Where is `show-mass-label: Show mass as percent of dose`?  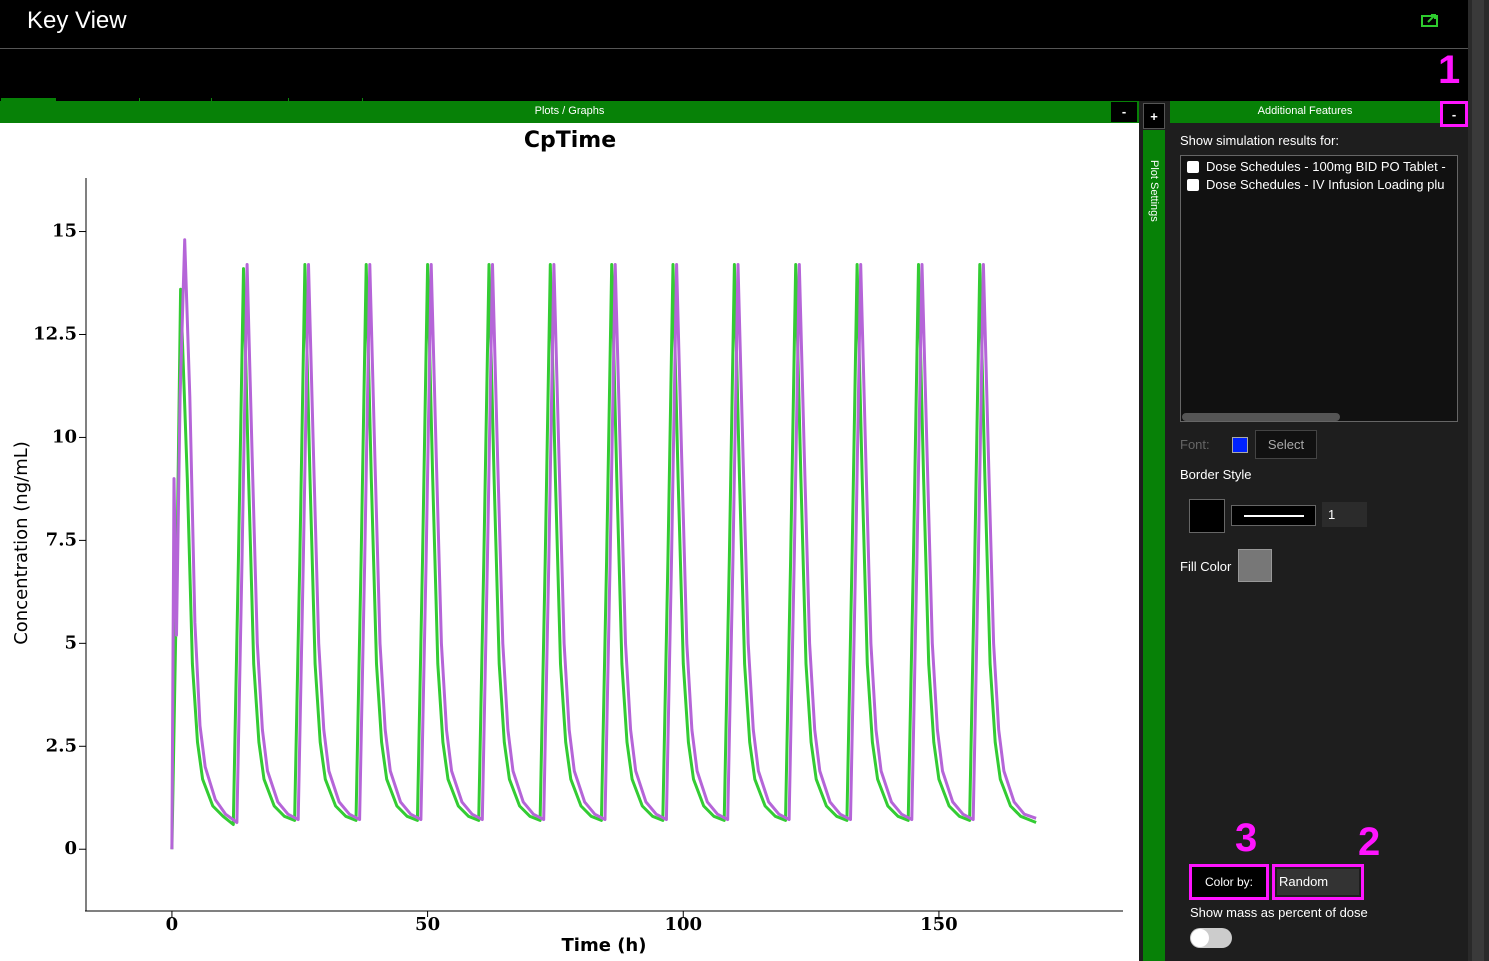
show-mass-label: Show mass as percent of dose is located at coordinates (1279, 912).